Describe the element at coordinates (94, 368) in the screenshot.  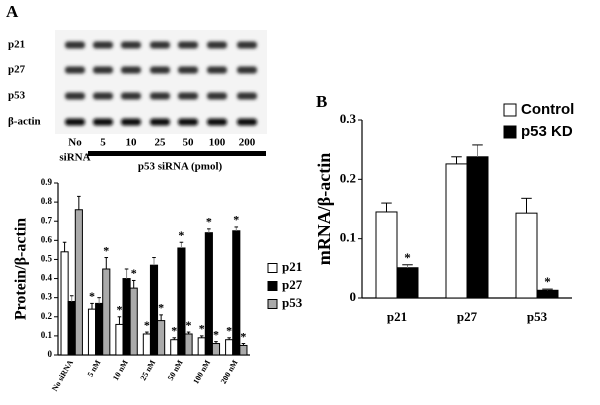
I see `x-tick-label: 5 nM` at that location.